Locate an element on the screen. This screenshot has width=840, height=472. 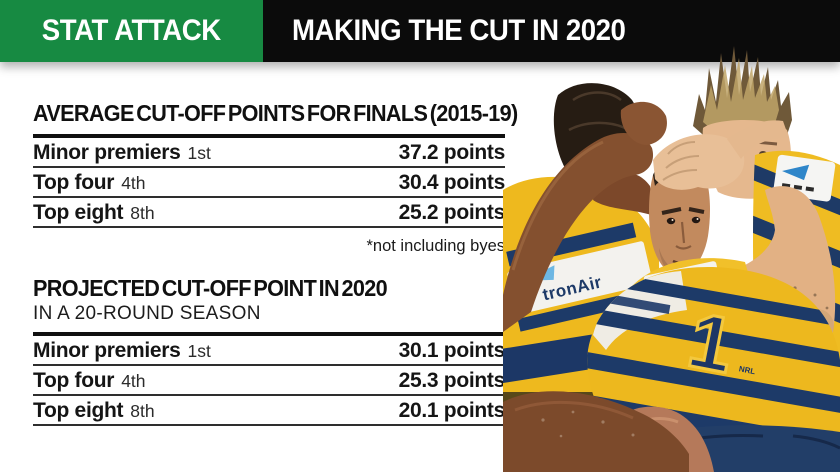
embracing-arm is located at coordinates (578, 232).